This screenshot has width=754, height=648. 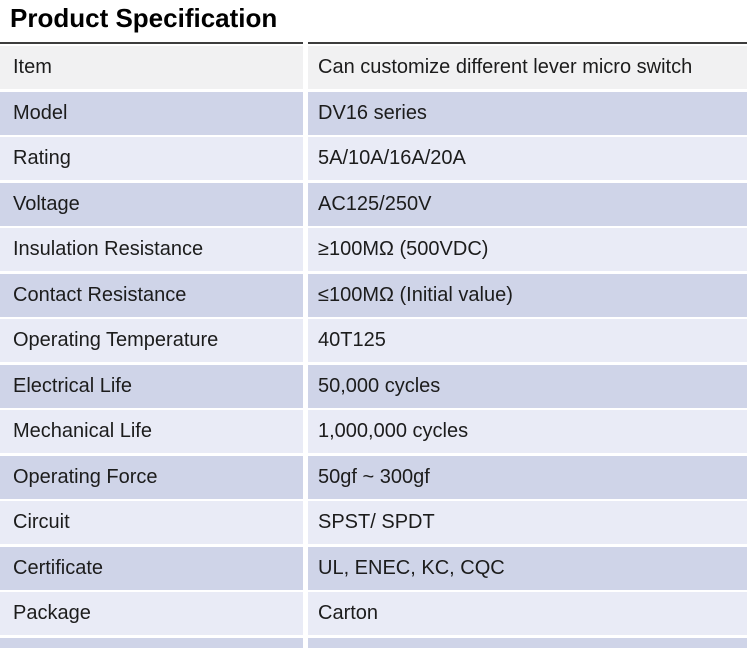 What do you see at coordinates (151, 113) in the screenshot?
I see `spec-label-cell: Model` at bounding box center [151, 113].